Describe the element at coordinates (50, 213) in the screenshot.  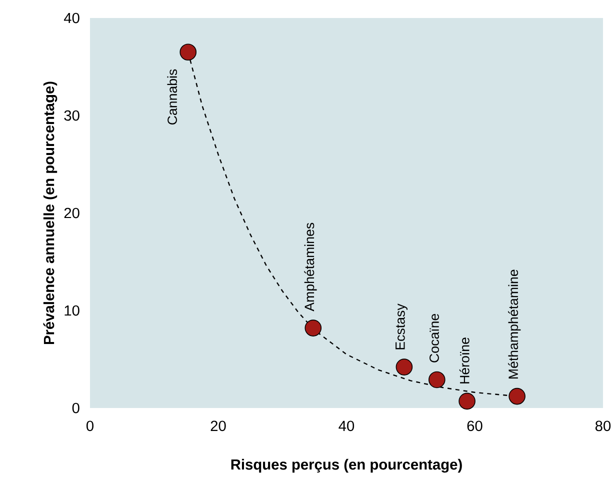
I see `y-axis-title: Prévalence annuelle (en pourcentage)` at that location.